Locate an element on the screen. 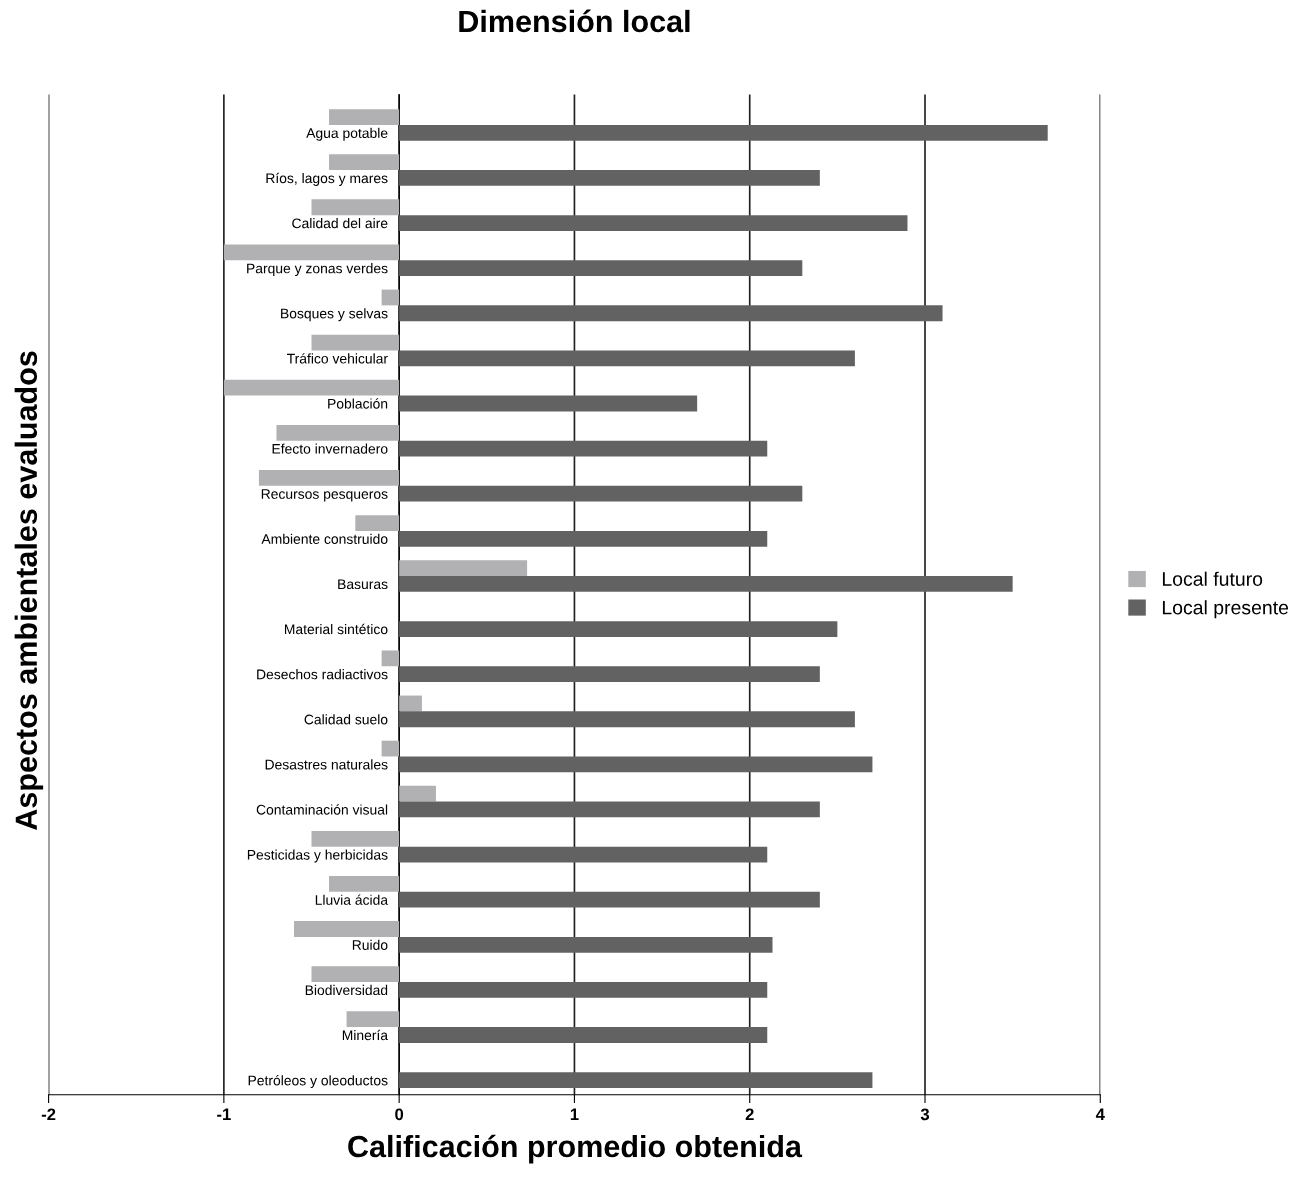 The width and height of the screenshot is (1313, 1181). x-tick-label: 0 is located at coordinates (399, 1114).